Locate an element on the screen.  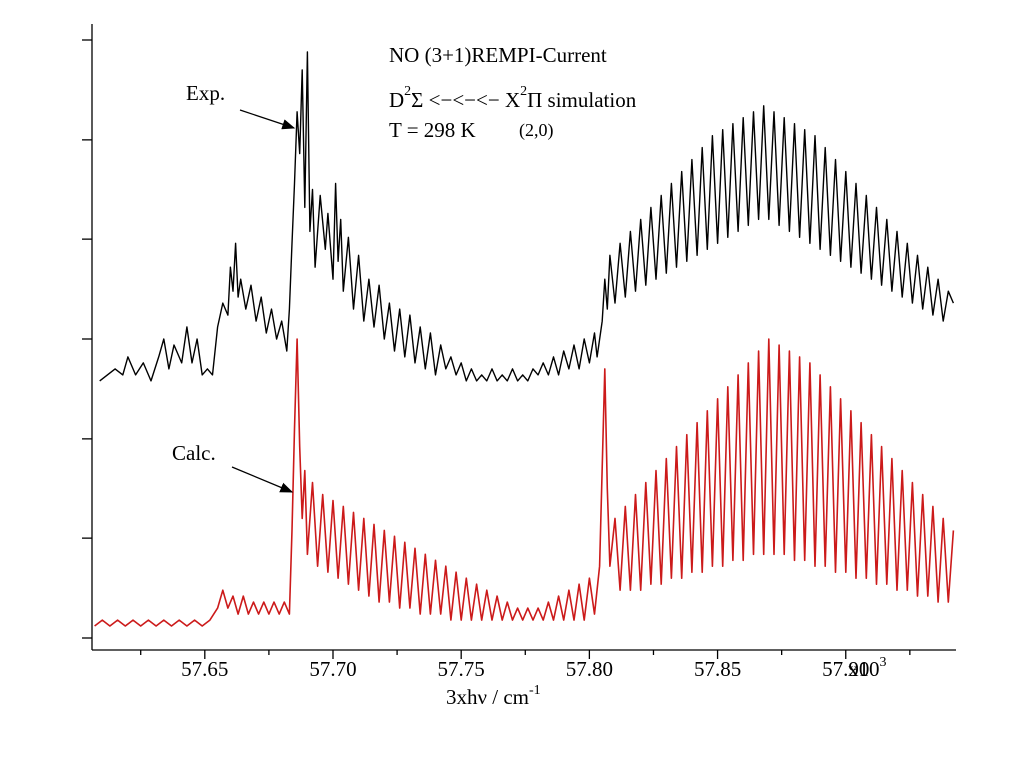
calc-label: Calc. is located at coordinates (194, 453).